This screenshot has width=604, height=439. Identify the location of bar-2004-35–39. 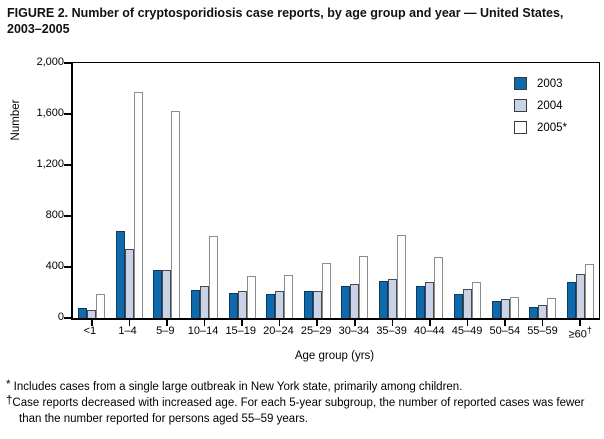
(392, 298).